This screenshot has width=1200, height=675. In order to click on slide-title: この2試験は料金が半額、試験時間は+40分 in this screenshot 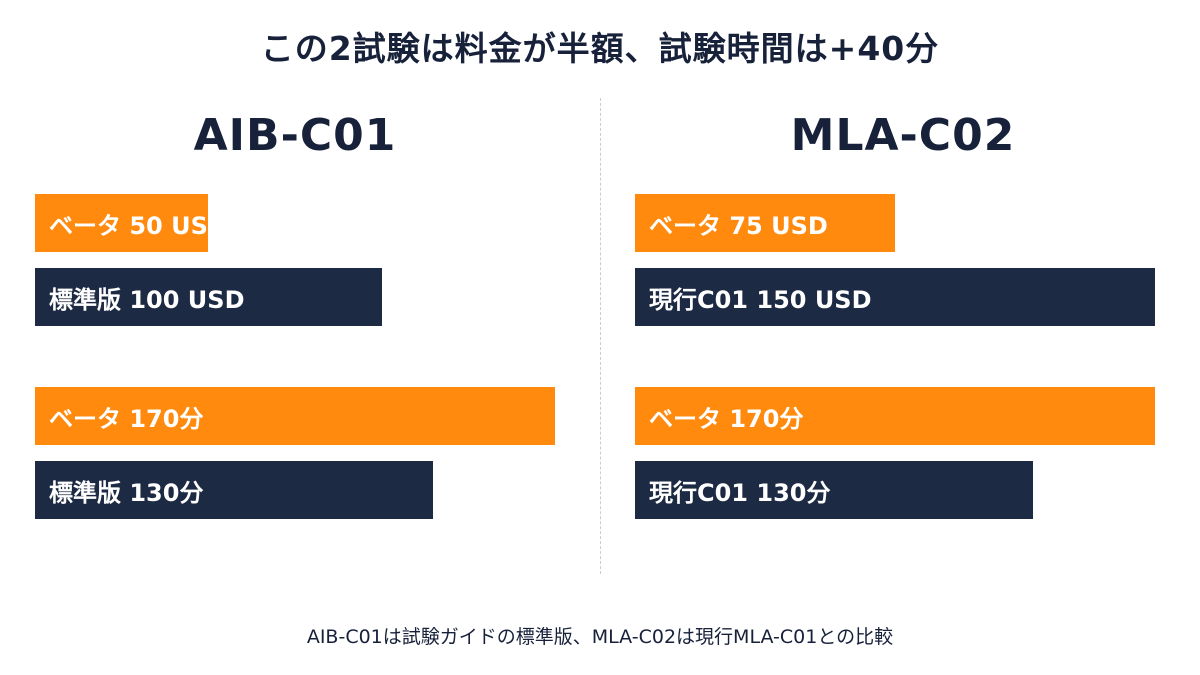, I will do `click(600, 48)`.